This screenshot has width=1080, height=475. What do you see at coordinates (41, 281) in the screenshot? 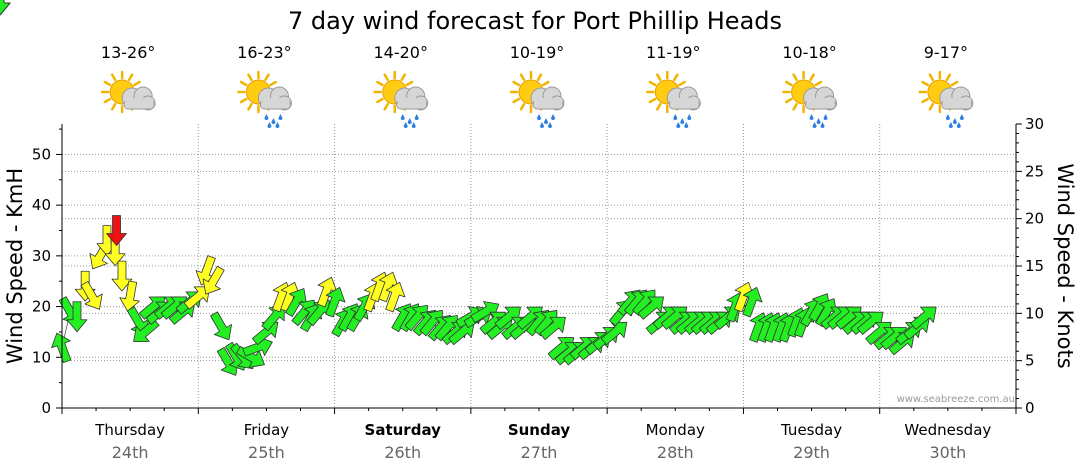
I see `y-ticks-left: 0 10 20 30 40 50` at bounding box center [41, 281].